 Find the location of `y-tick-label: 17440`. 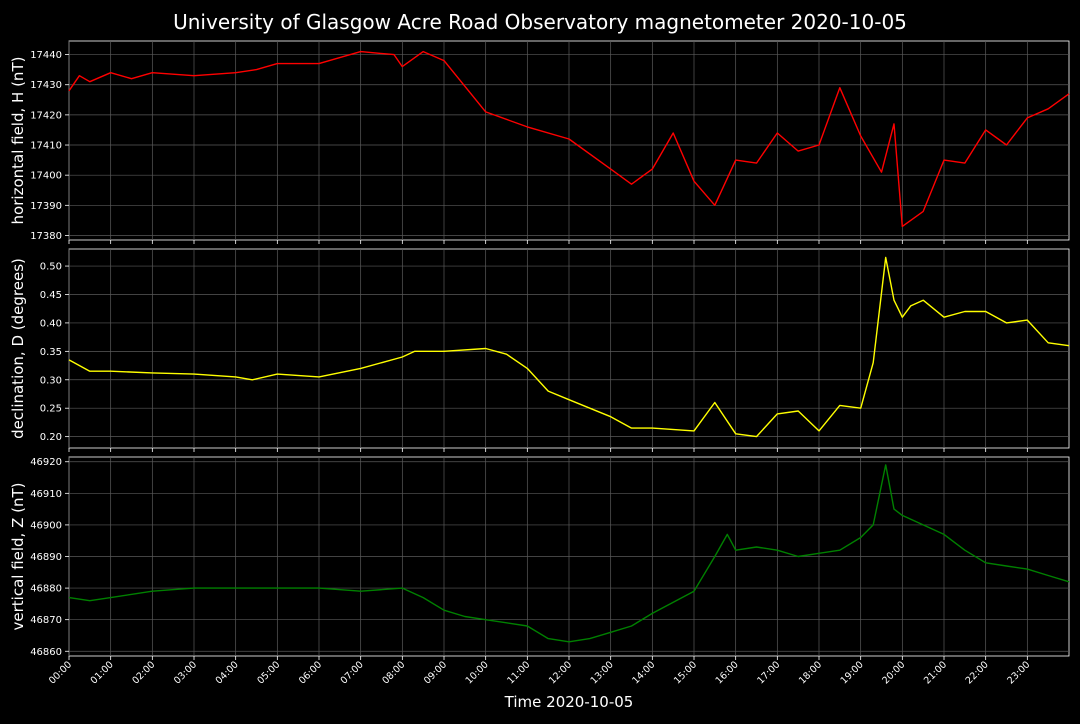

y-tick-label: 17440 is located at coordinates (46, 55).